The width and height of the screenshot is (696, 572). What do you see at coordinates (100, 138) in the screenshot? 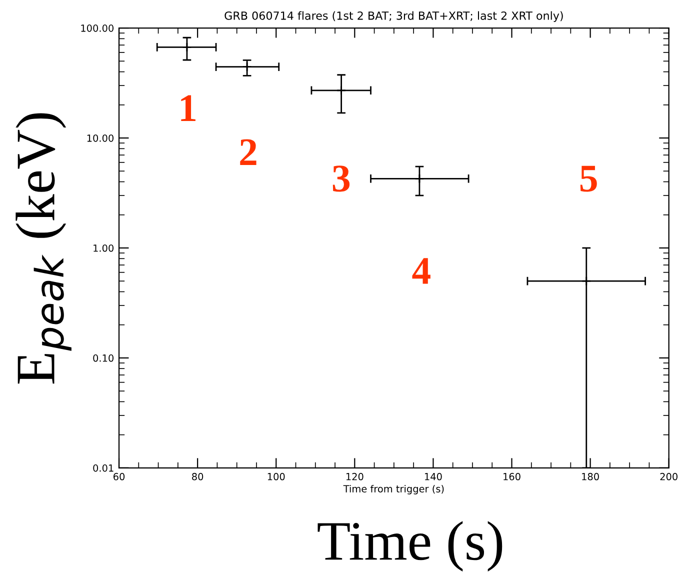
I see `y-tick-label: 10.00` at bounding box center [100, 138].